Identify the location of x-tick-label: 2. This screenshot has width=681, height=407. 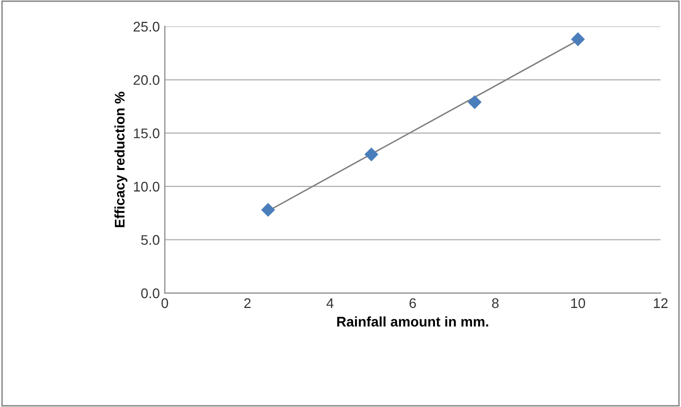
(247, 303).